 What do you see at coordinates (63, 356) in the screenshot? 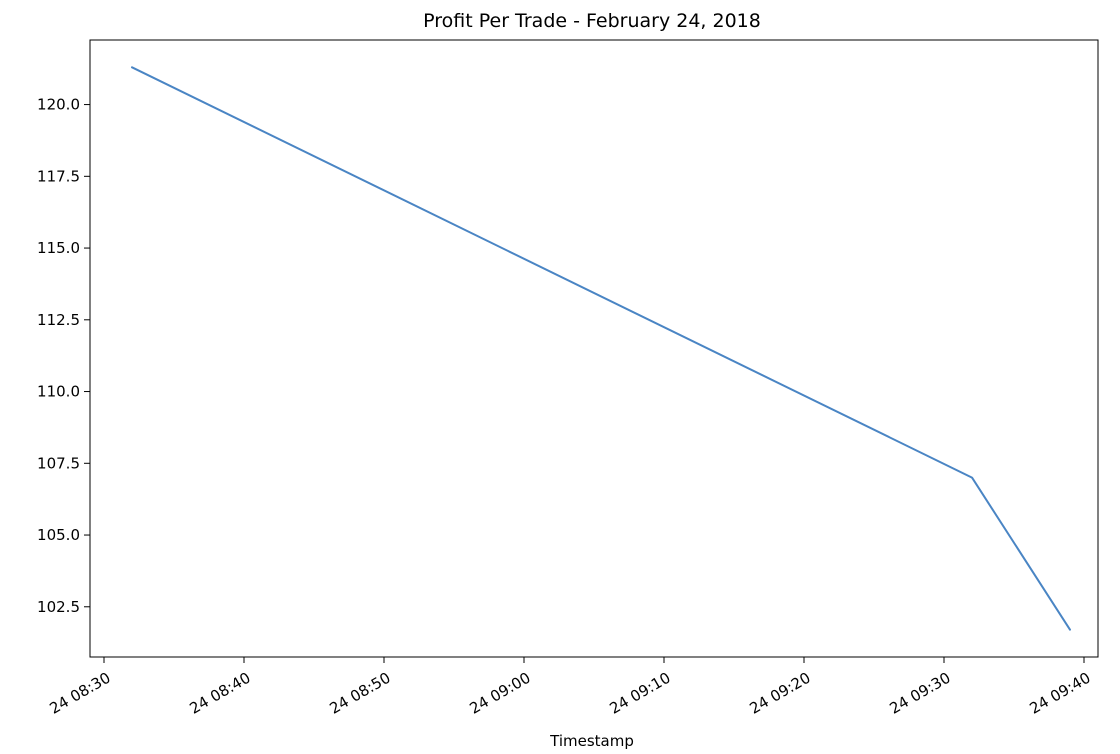
I see `y-axis: 102.5 105.0 107.5 110.0 112.5 115.0 117.5 120.0` at bounding box center [63, 356].